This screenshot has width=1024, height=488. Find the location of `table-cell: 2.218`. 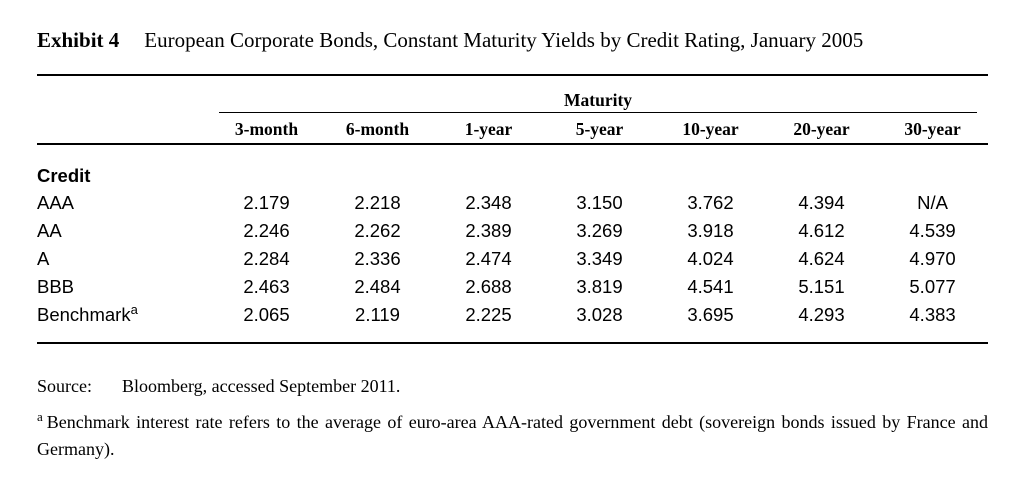

table-cell: 2.218 is located at coordinates (377, 202).